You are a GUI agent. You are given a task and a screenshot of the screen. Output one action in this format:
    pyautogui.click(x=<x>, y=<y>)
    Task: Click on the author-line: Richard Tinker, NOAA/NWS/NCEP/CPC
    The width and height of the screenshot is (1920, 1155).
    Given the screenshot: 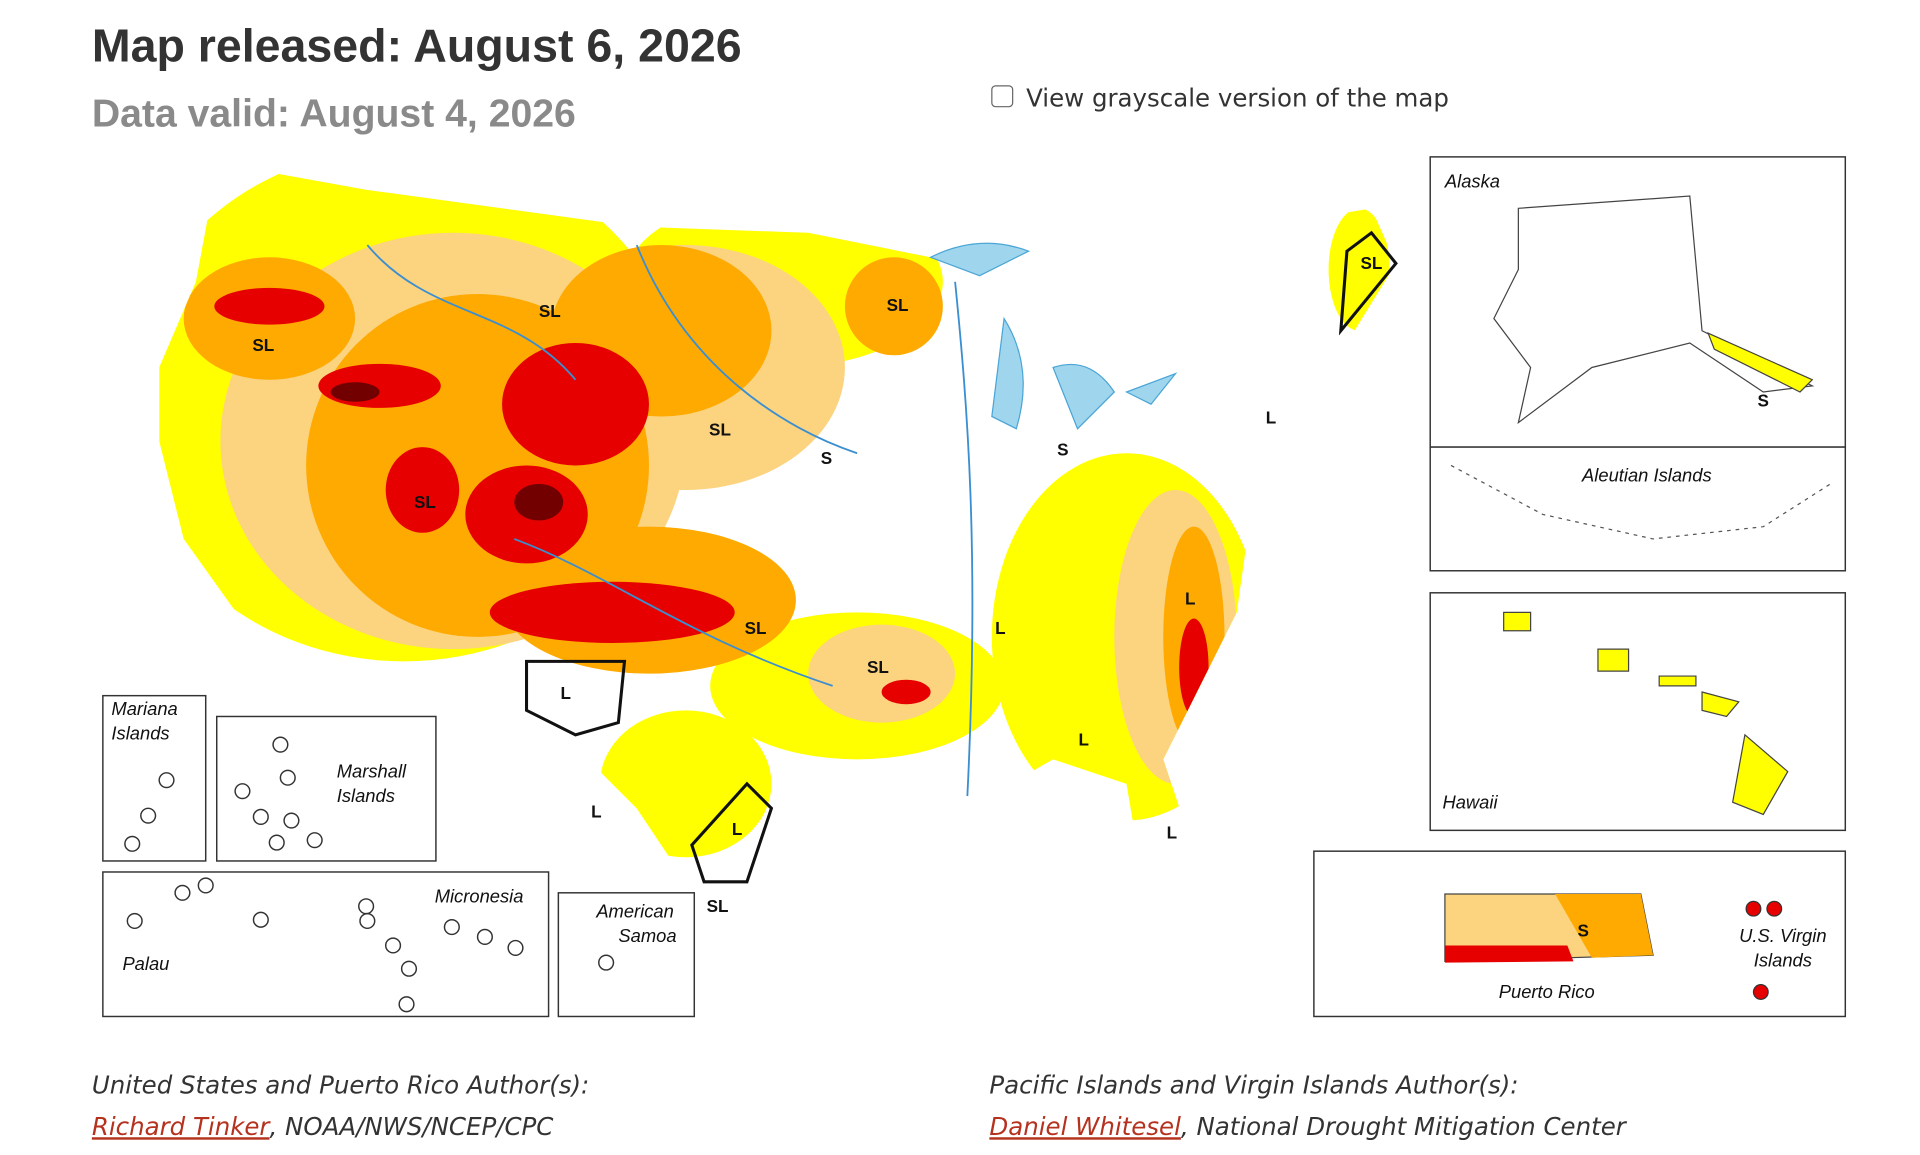 What is the action you would take?
    pyautogui.click(x=323, y=1126)
    